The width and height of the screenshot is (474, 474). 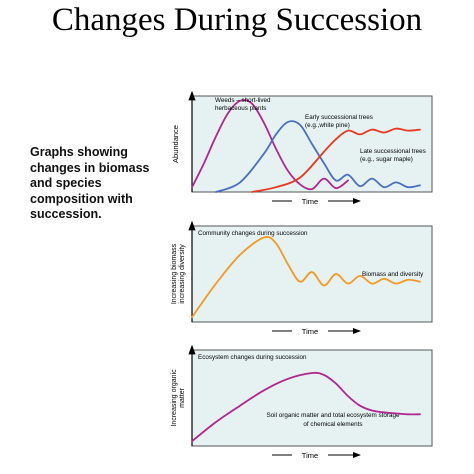 What do you see at coordinates (66, 183) in the screenshot?
I see `description-line: and species` at bounding box center [66, 183].